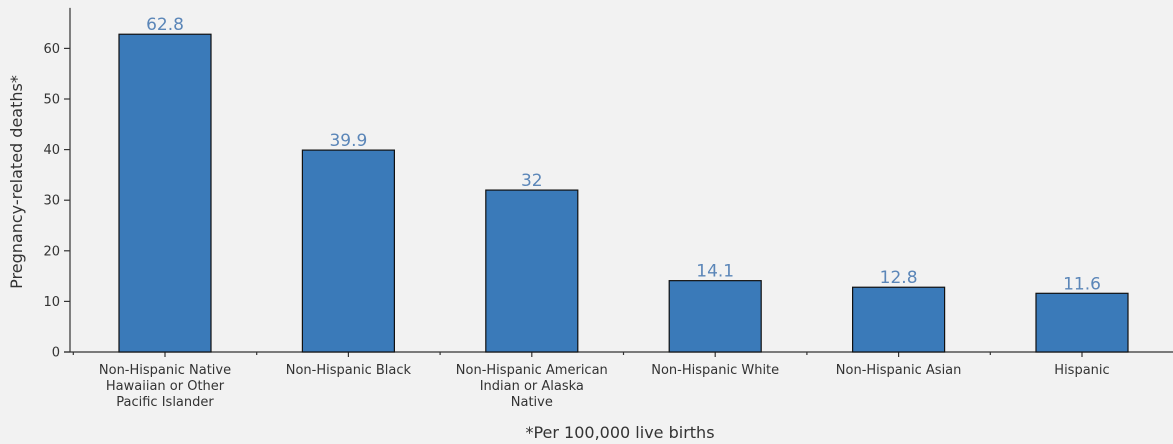 Image resolution: width=1173 pixels, height=444 pixels. Describe the element at coordinates (165, 25) in the screenshot. I see `data-label: 62.8` at that location.